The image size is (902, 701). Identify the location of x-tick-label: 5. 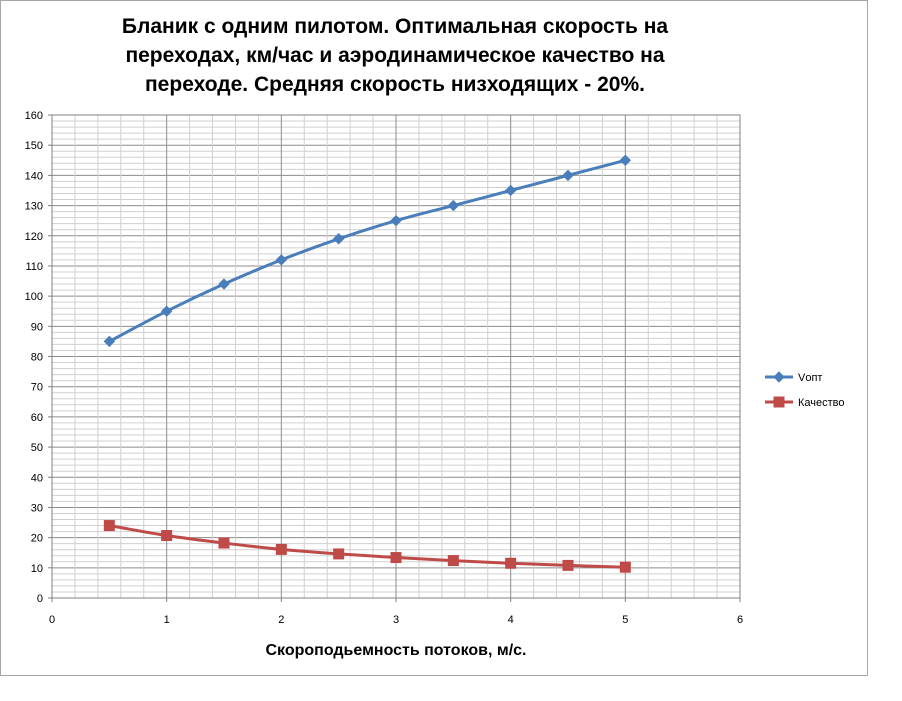
(625, 620).